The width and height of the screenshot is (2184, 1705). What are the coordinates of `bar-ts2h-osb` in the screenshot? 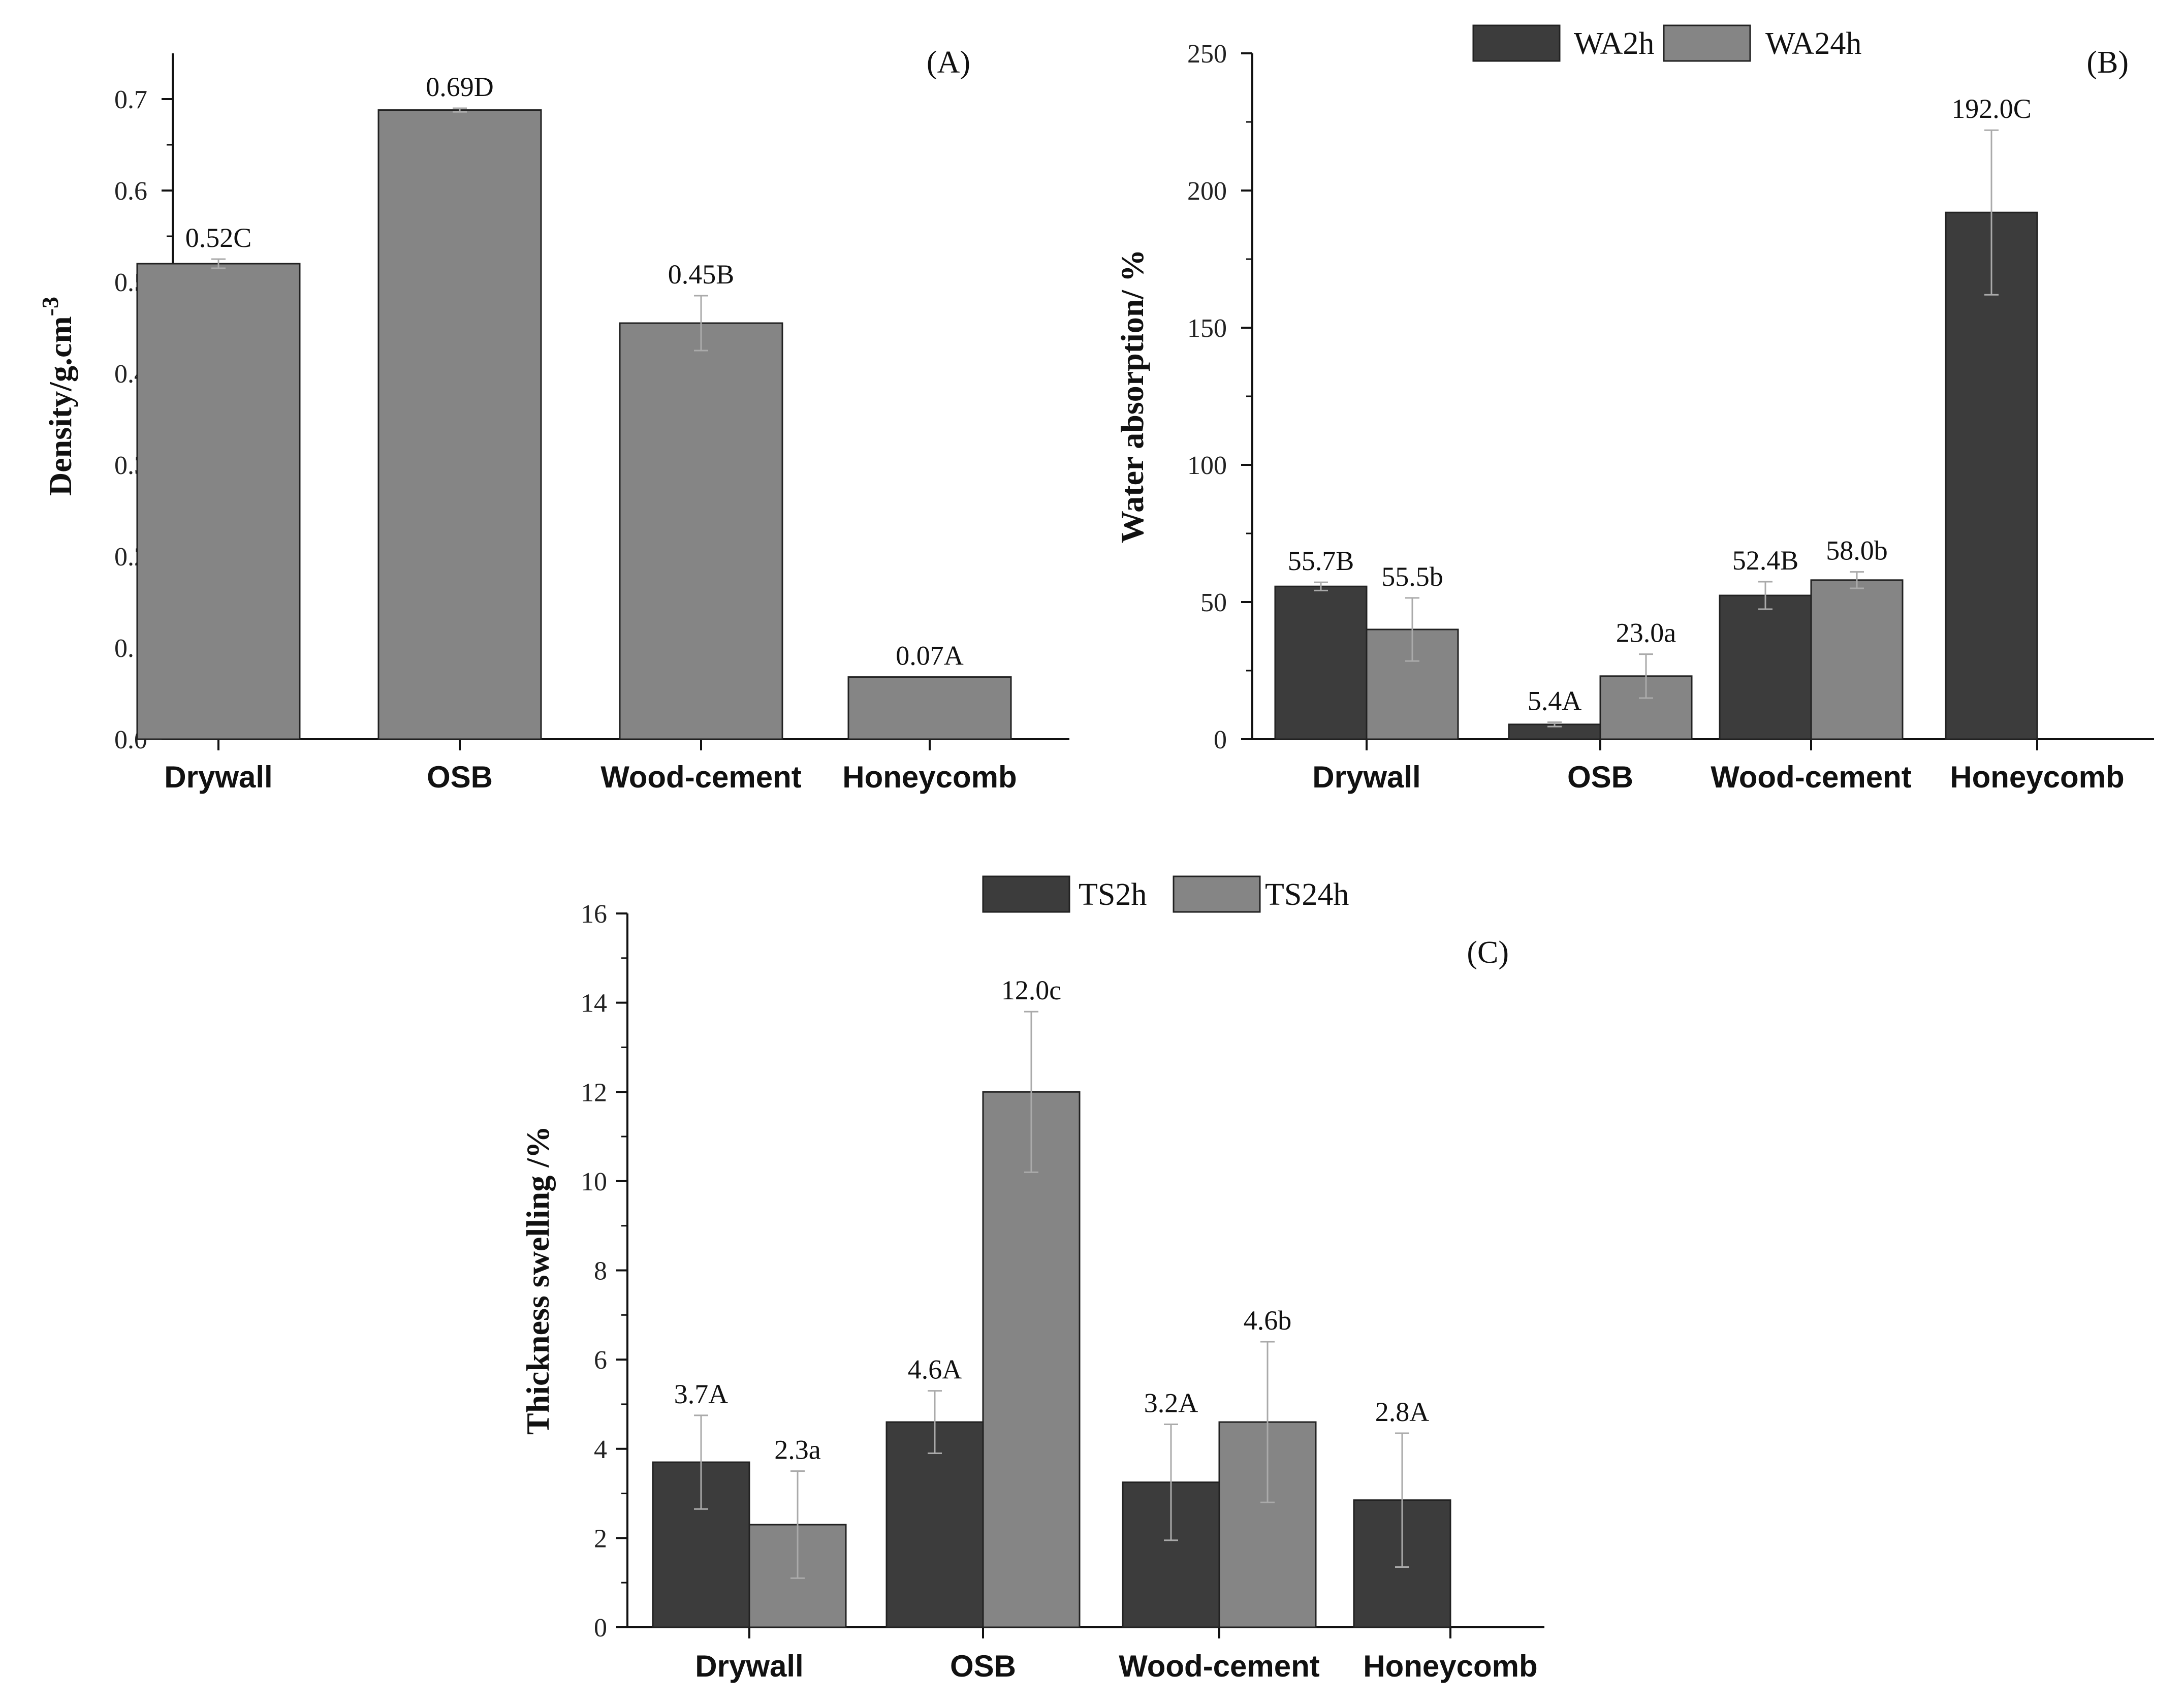 It's located at (934, 1524).